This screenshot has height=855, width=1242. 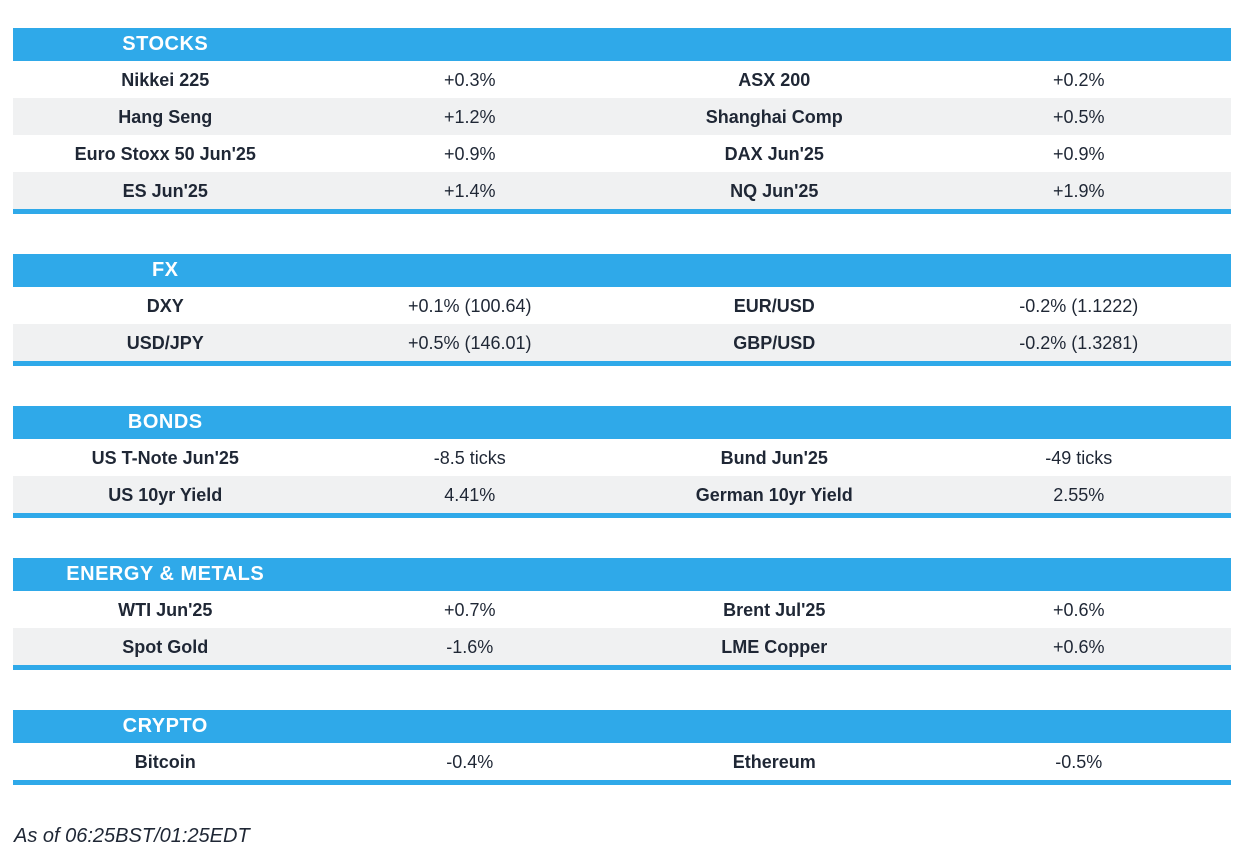 What do you see at coordinates (622, 190) in the screenshot?
I see `table-row: ES Jun'25 +1.4% NQ Jun'25 +1.9%` at bounding box center [622, 190].